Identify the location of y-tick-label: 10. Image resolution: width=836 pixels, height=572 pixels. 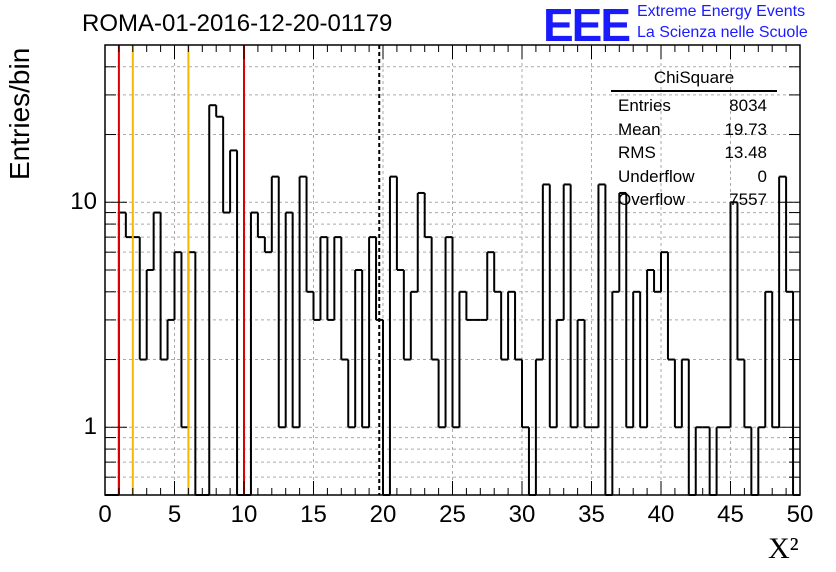
(83, 202).